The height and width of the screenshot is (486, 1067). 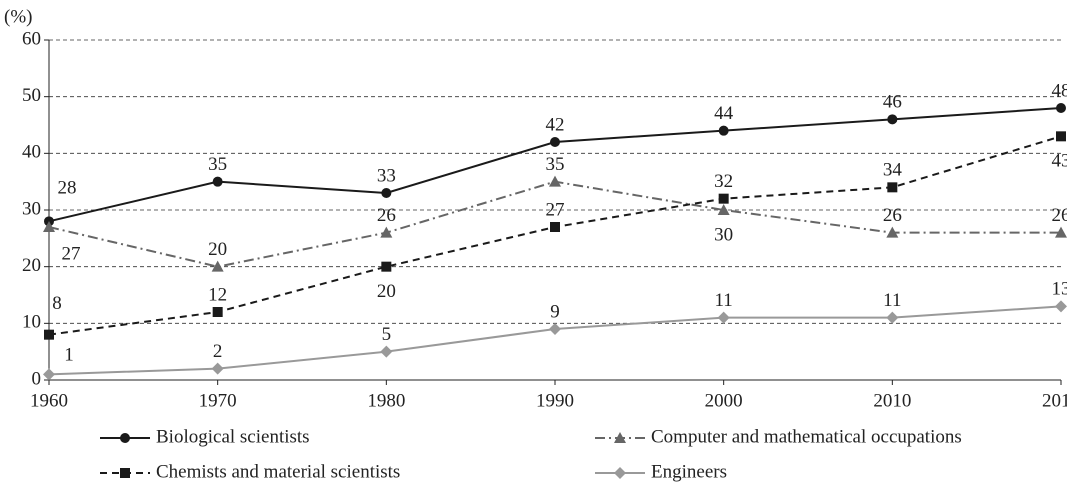 What do you see at coordinates (724, 113) in the screenshot?
I see `data-label: 44` at bounding box center [724, 113].